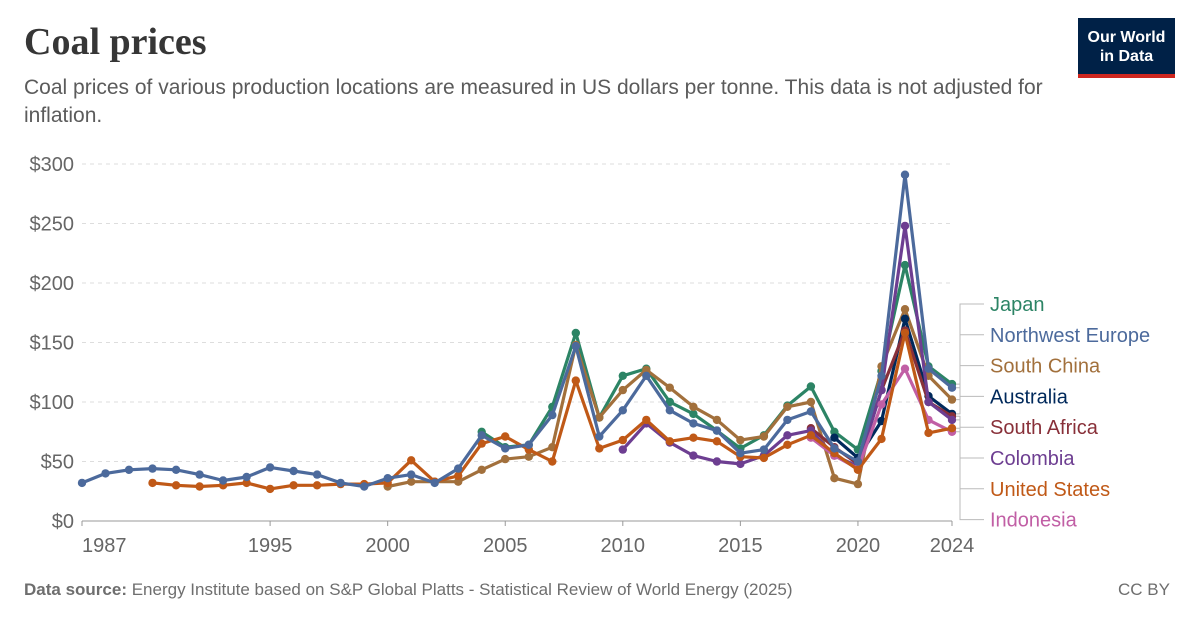 Image resolution: width=1200 pixels, height=627 pixels. Describe the element at coordinates (740, 546) in the screenshot. I see `x-tick-label: 2015` at that location.